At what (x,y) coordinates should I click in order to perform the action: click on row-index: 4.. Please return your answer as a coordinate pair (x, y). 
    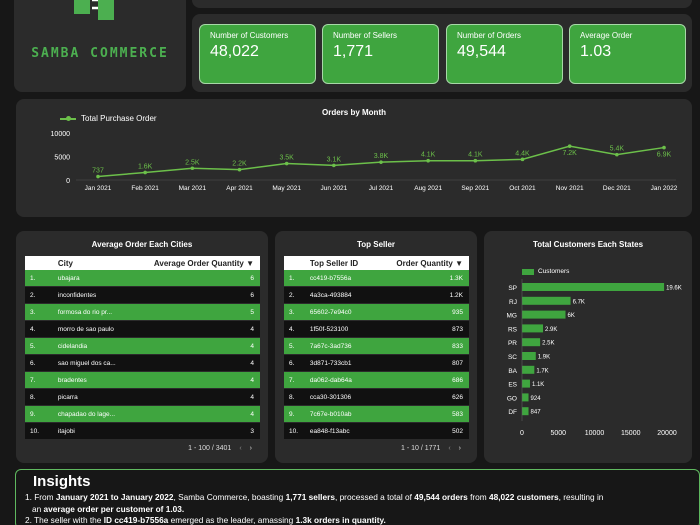
    Looking at the image, I should click on (292, 329).